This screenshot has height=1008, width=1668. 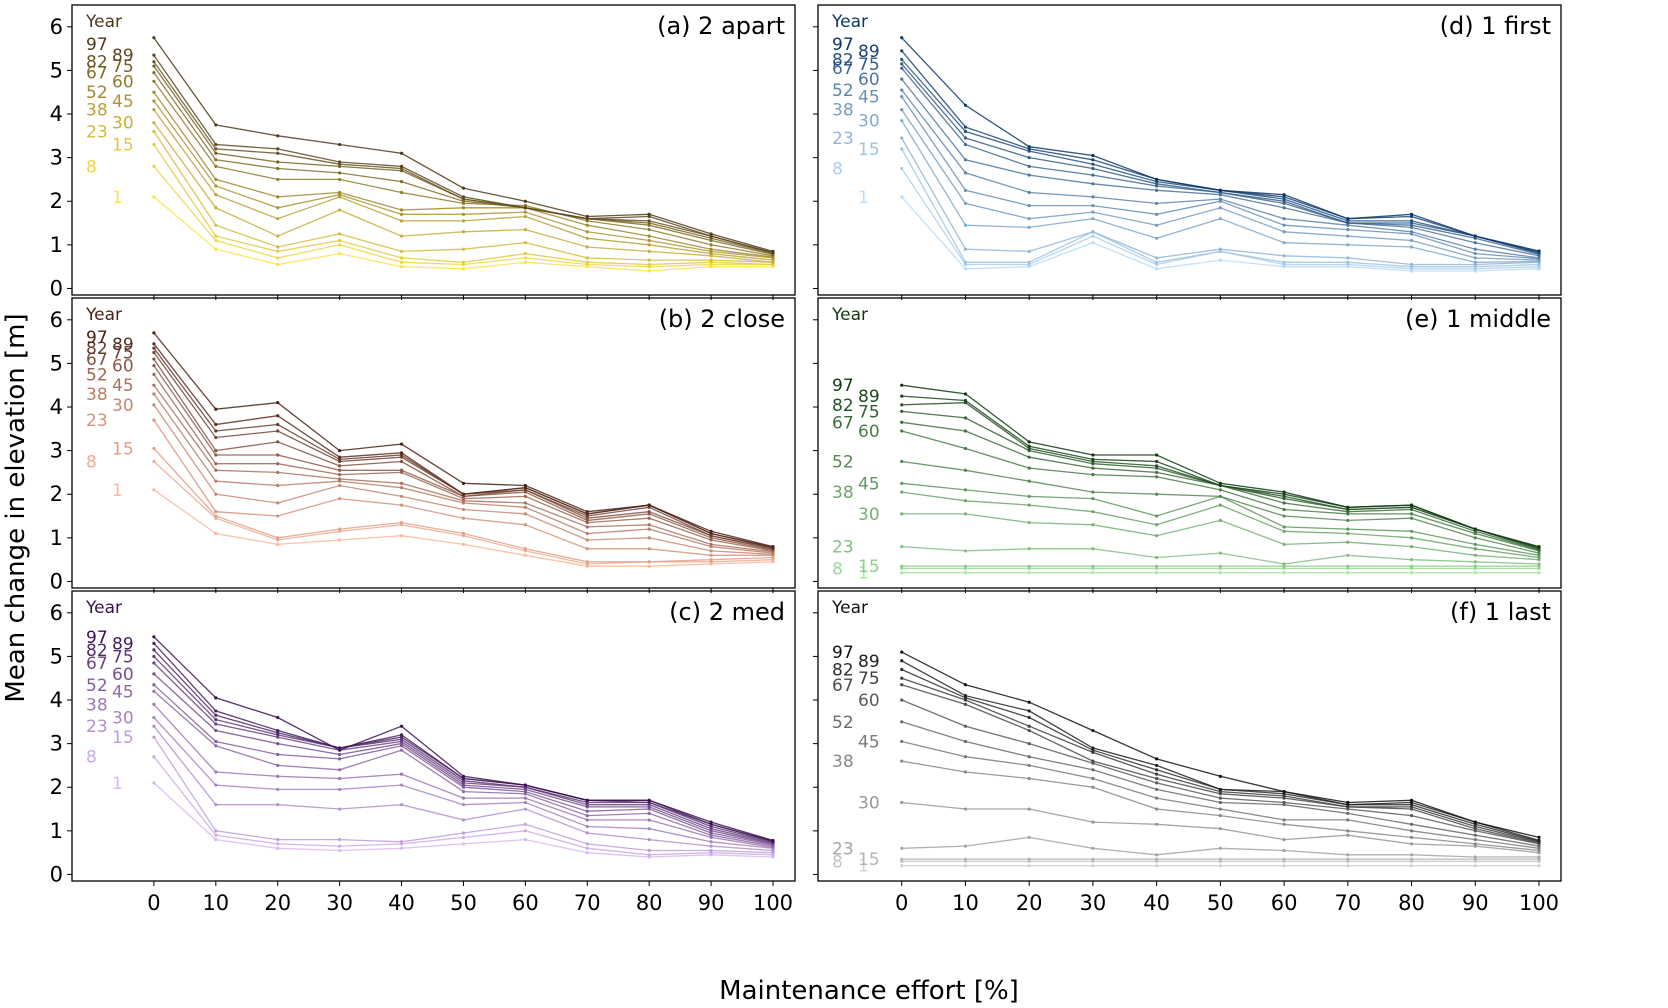 I want to click on series-label-8: 8, so click(x=837, y=170).